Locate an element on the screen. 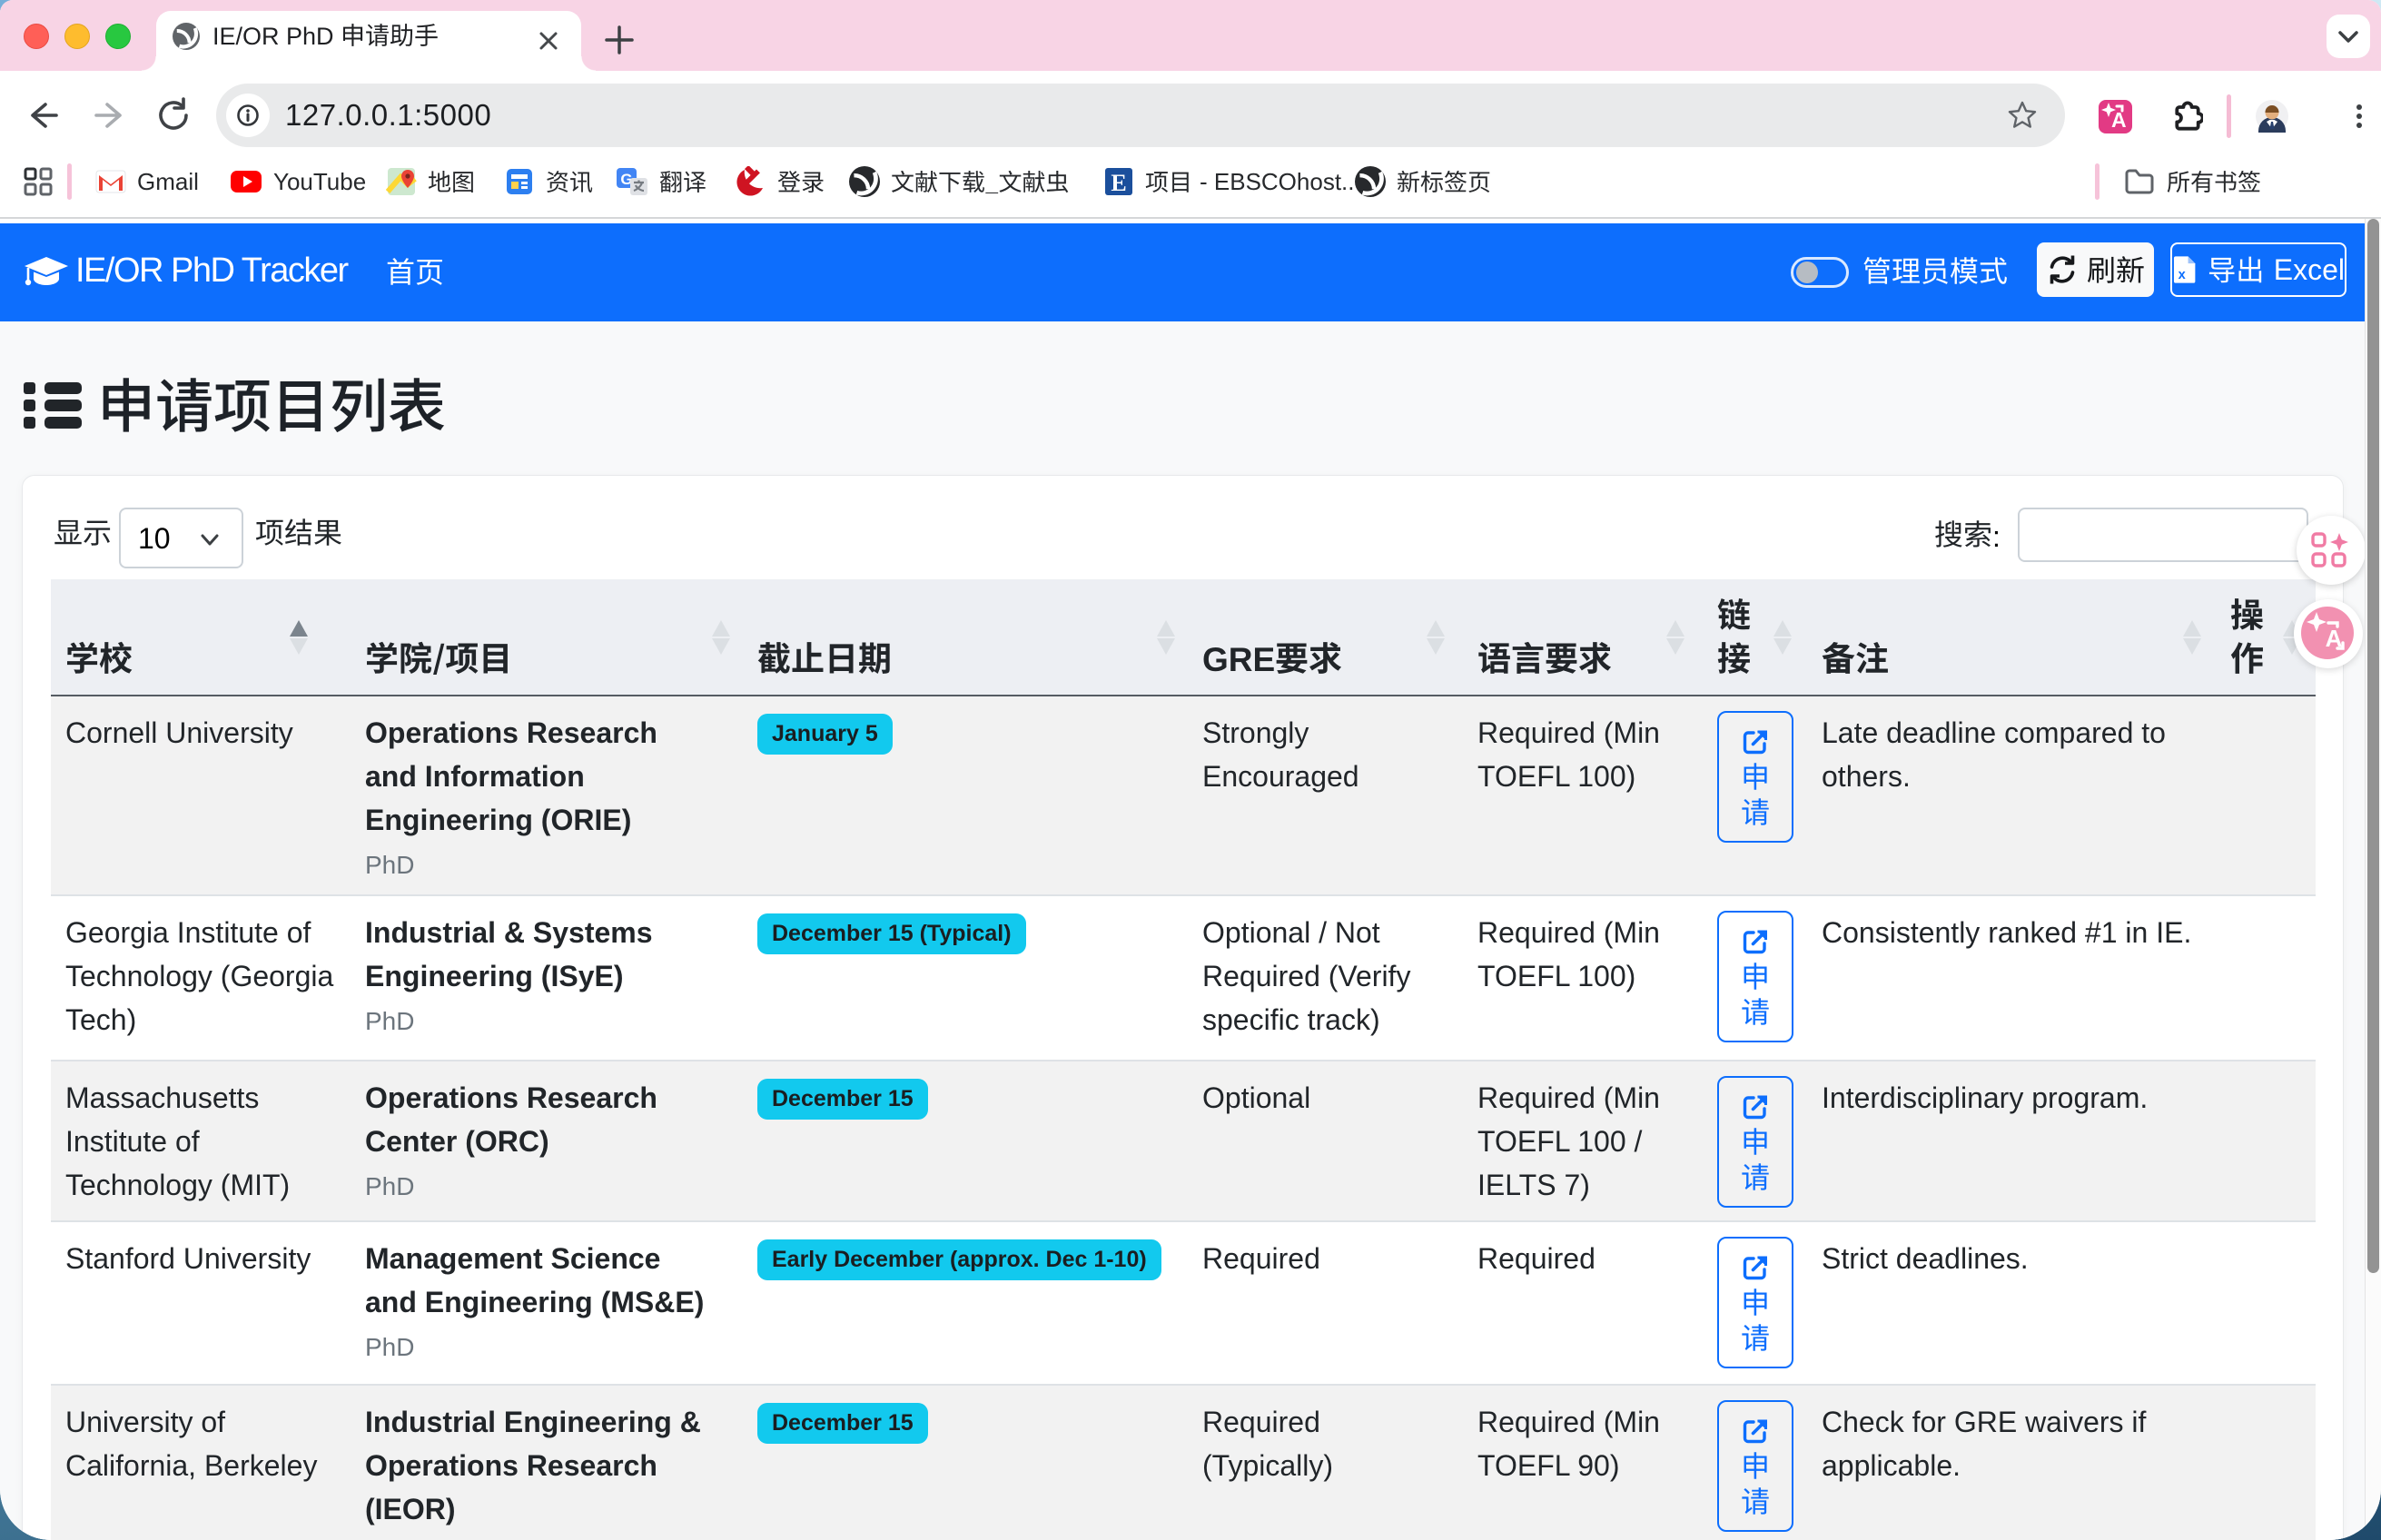 The height and width of the screenshot is (1540, 2381). svg-text: x is located at coordinates (2183, 275).